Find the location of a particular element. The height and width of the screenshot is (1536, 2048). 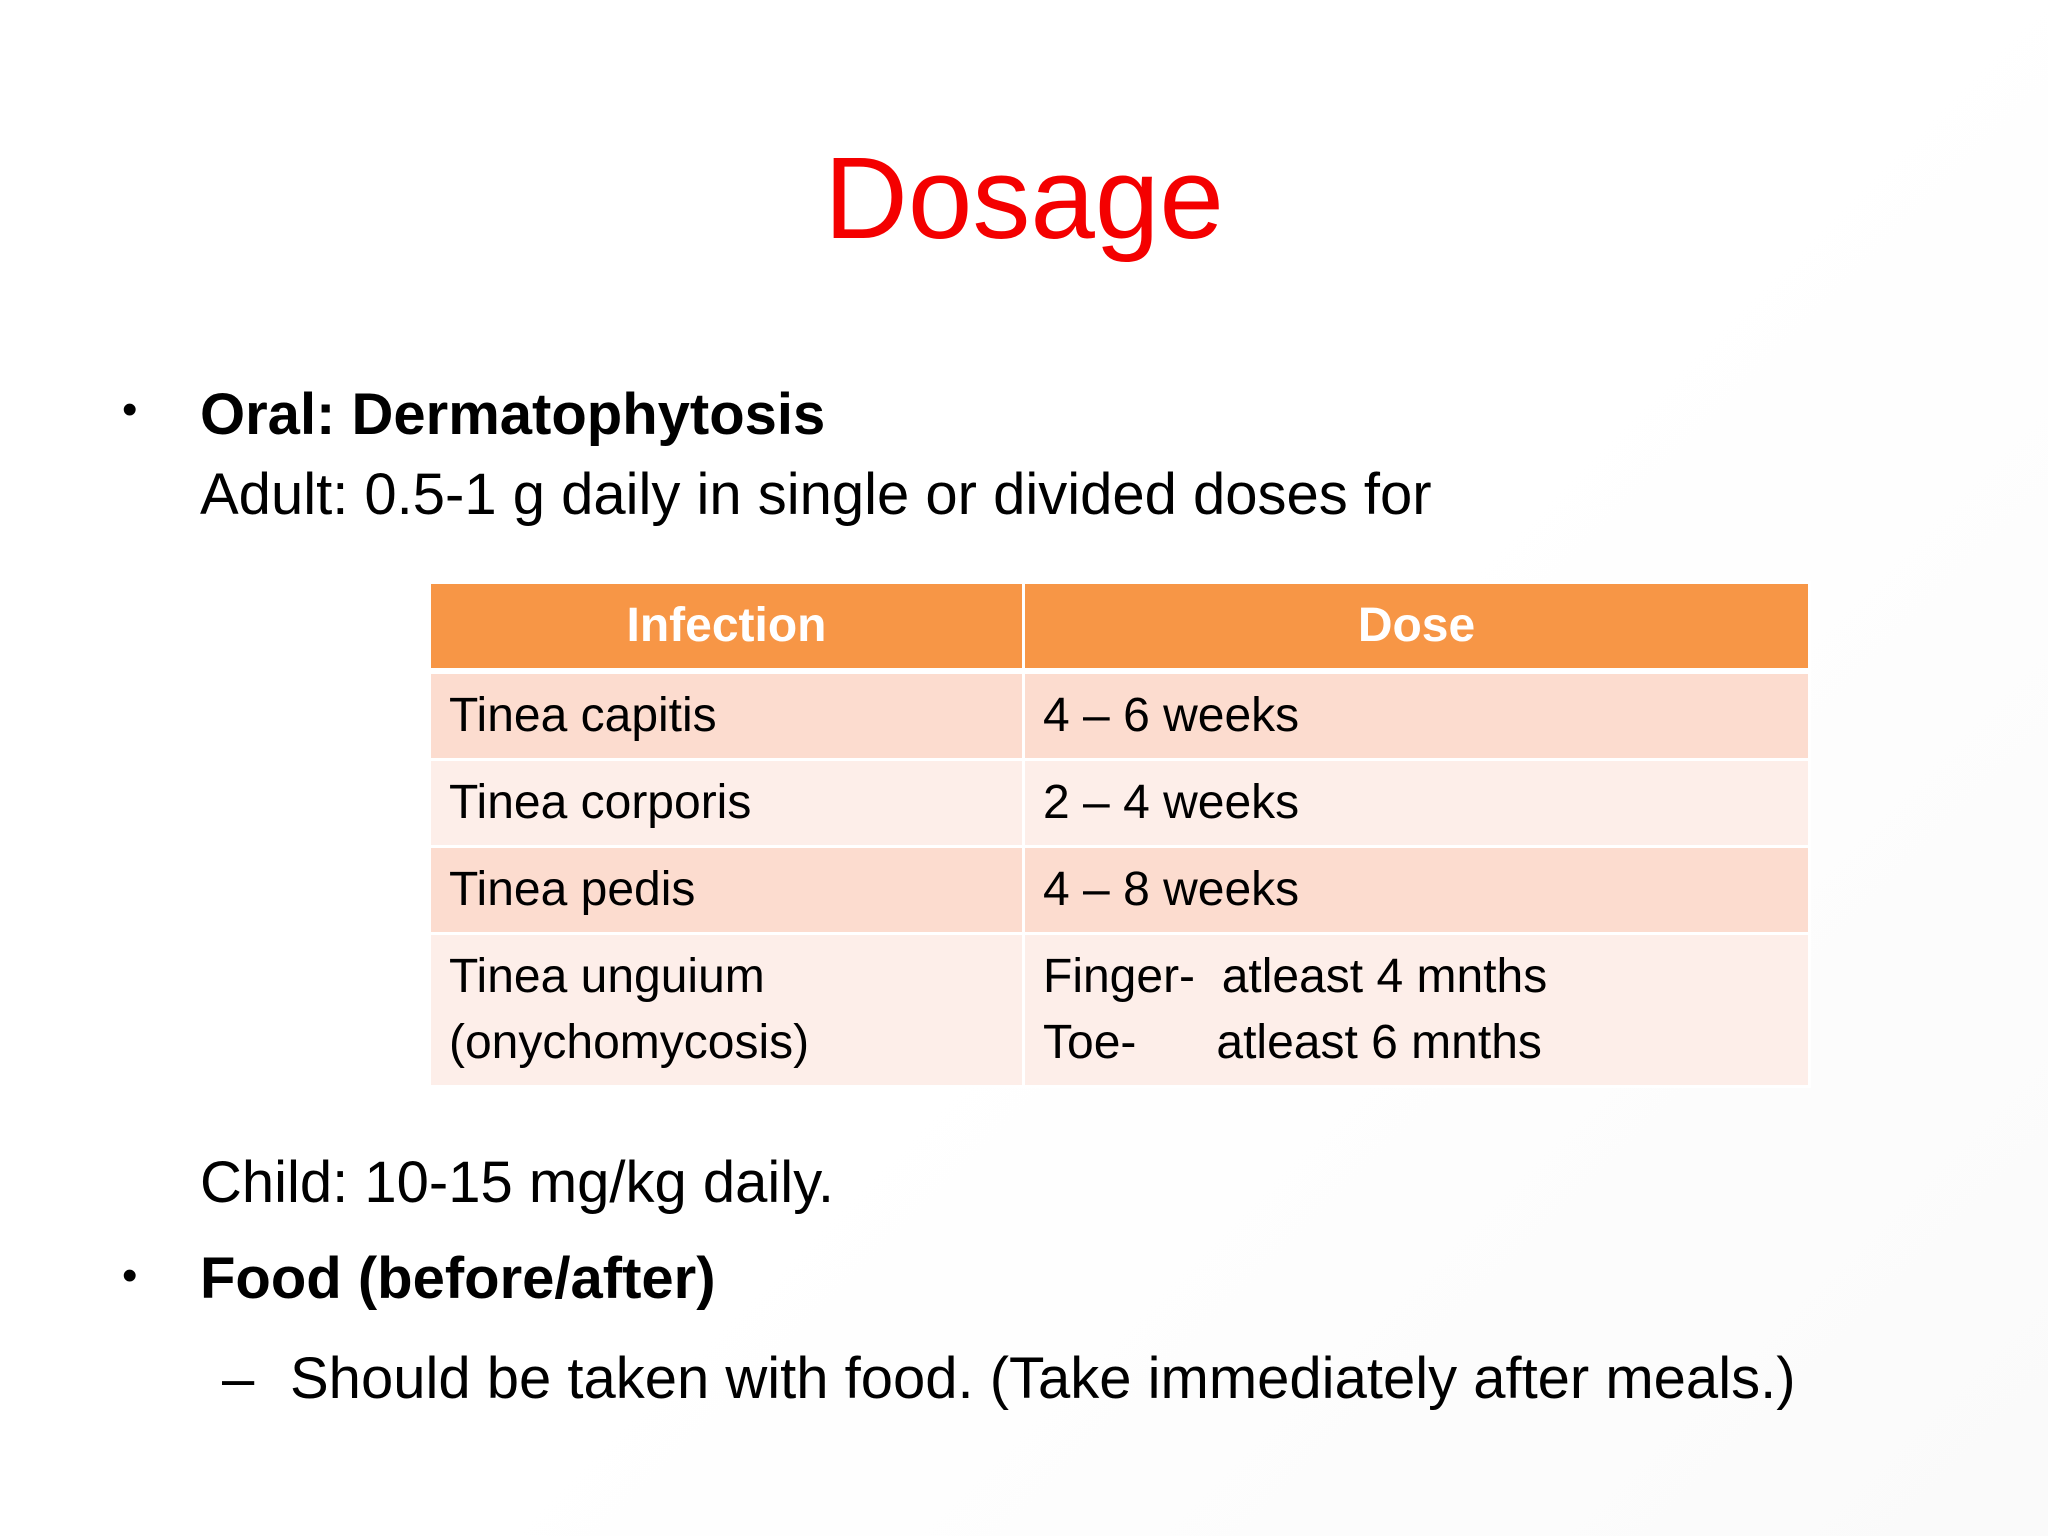

infection-cell: Tinea capitis is located at coordinates (726, 715).